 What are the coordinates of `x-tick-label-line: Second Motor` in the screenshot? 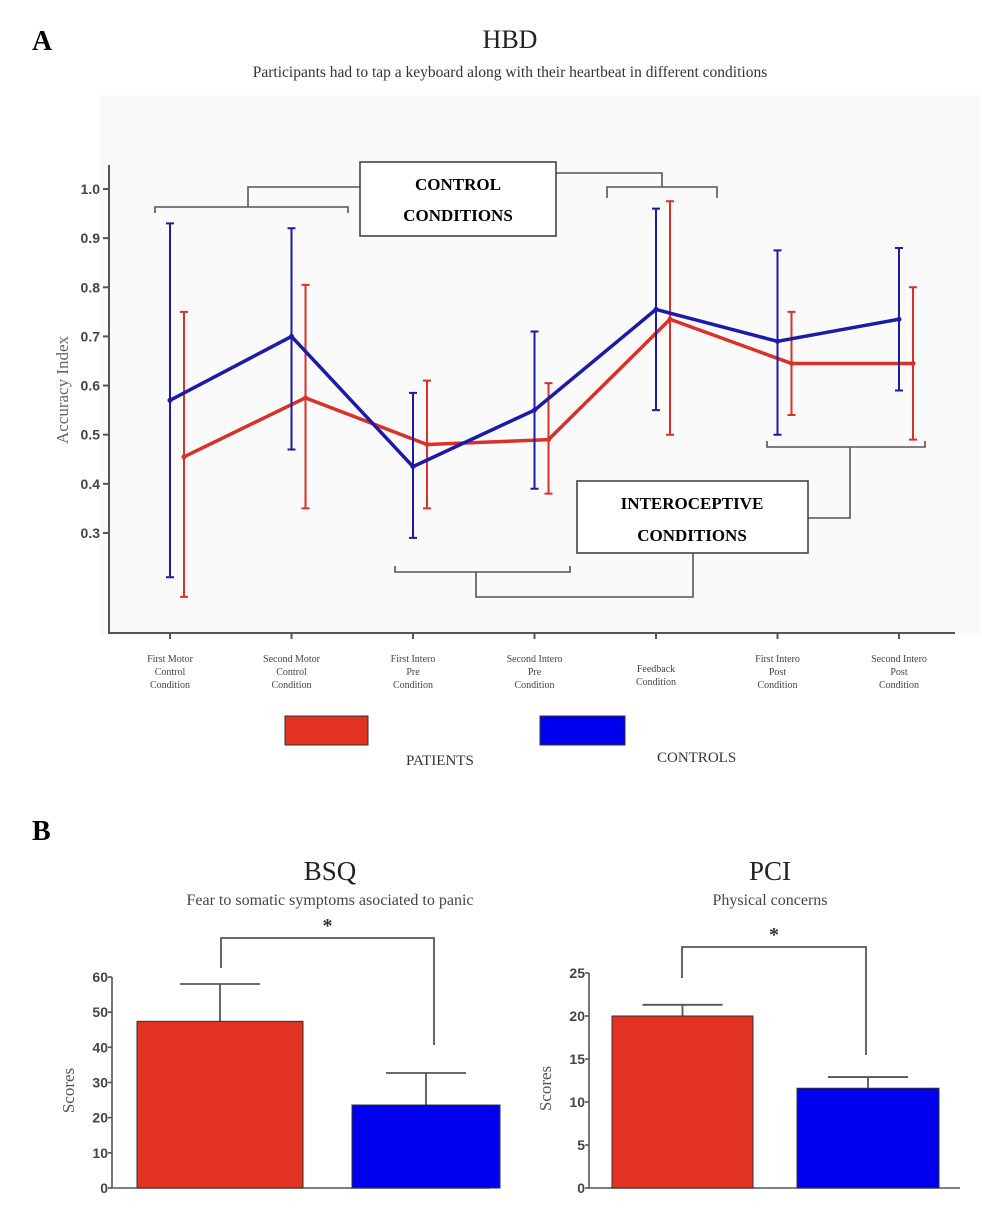 It's located at (292, 659).